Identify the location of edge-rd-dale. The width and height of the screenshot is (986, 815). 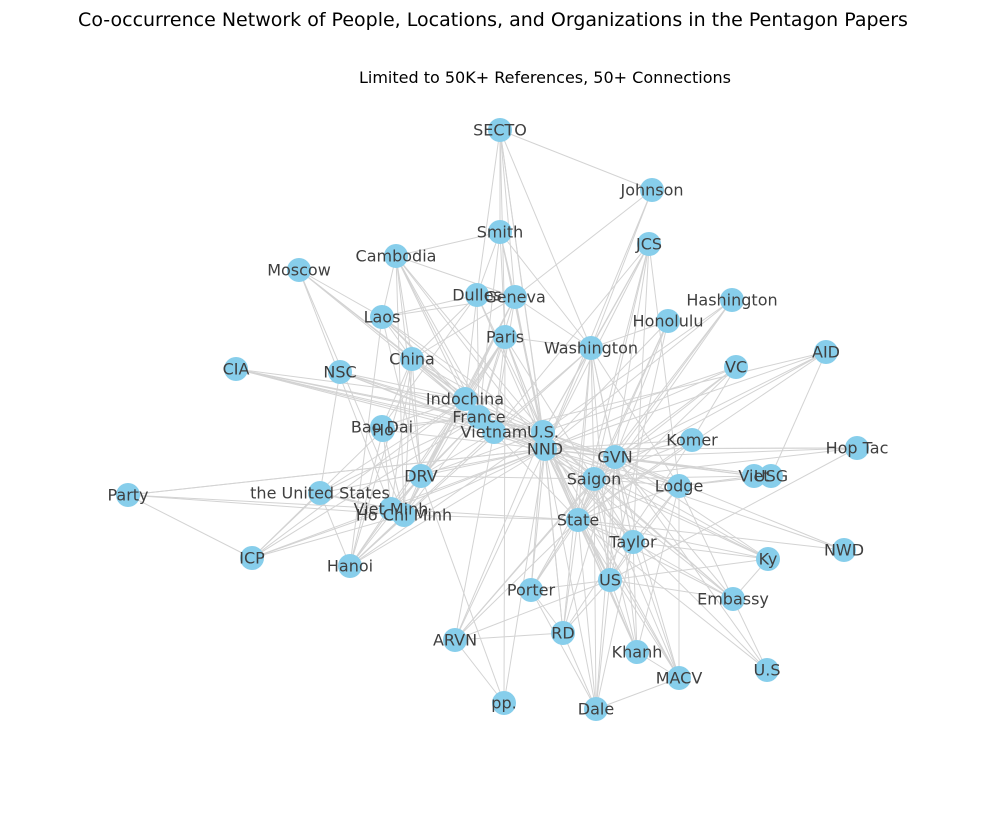
(579, 671).